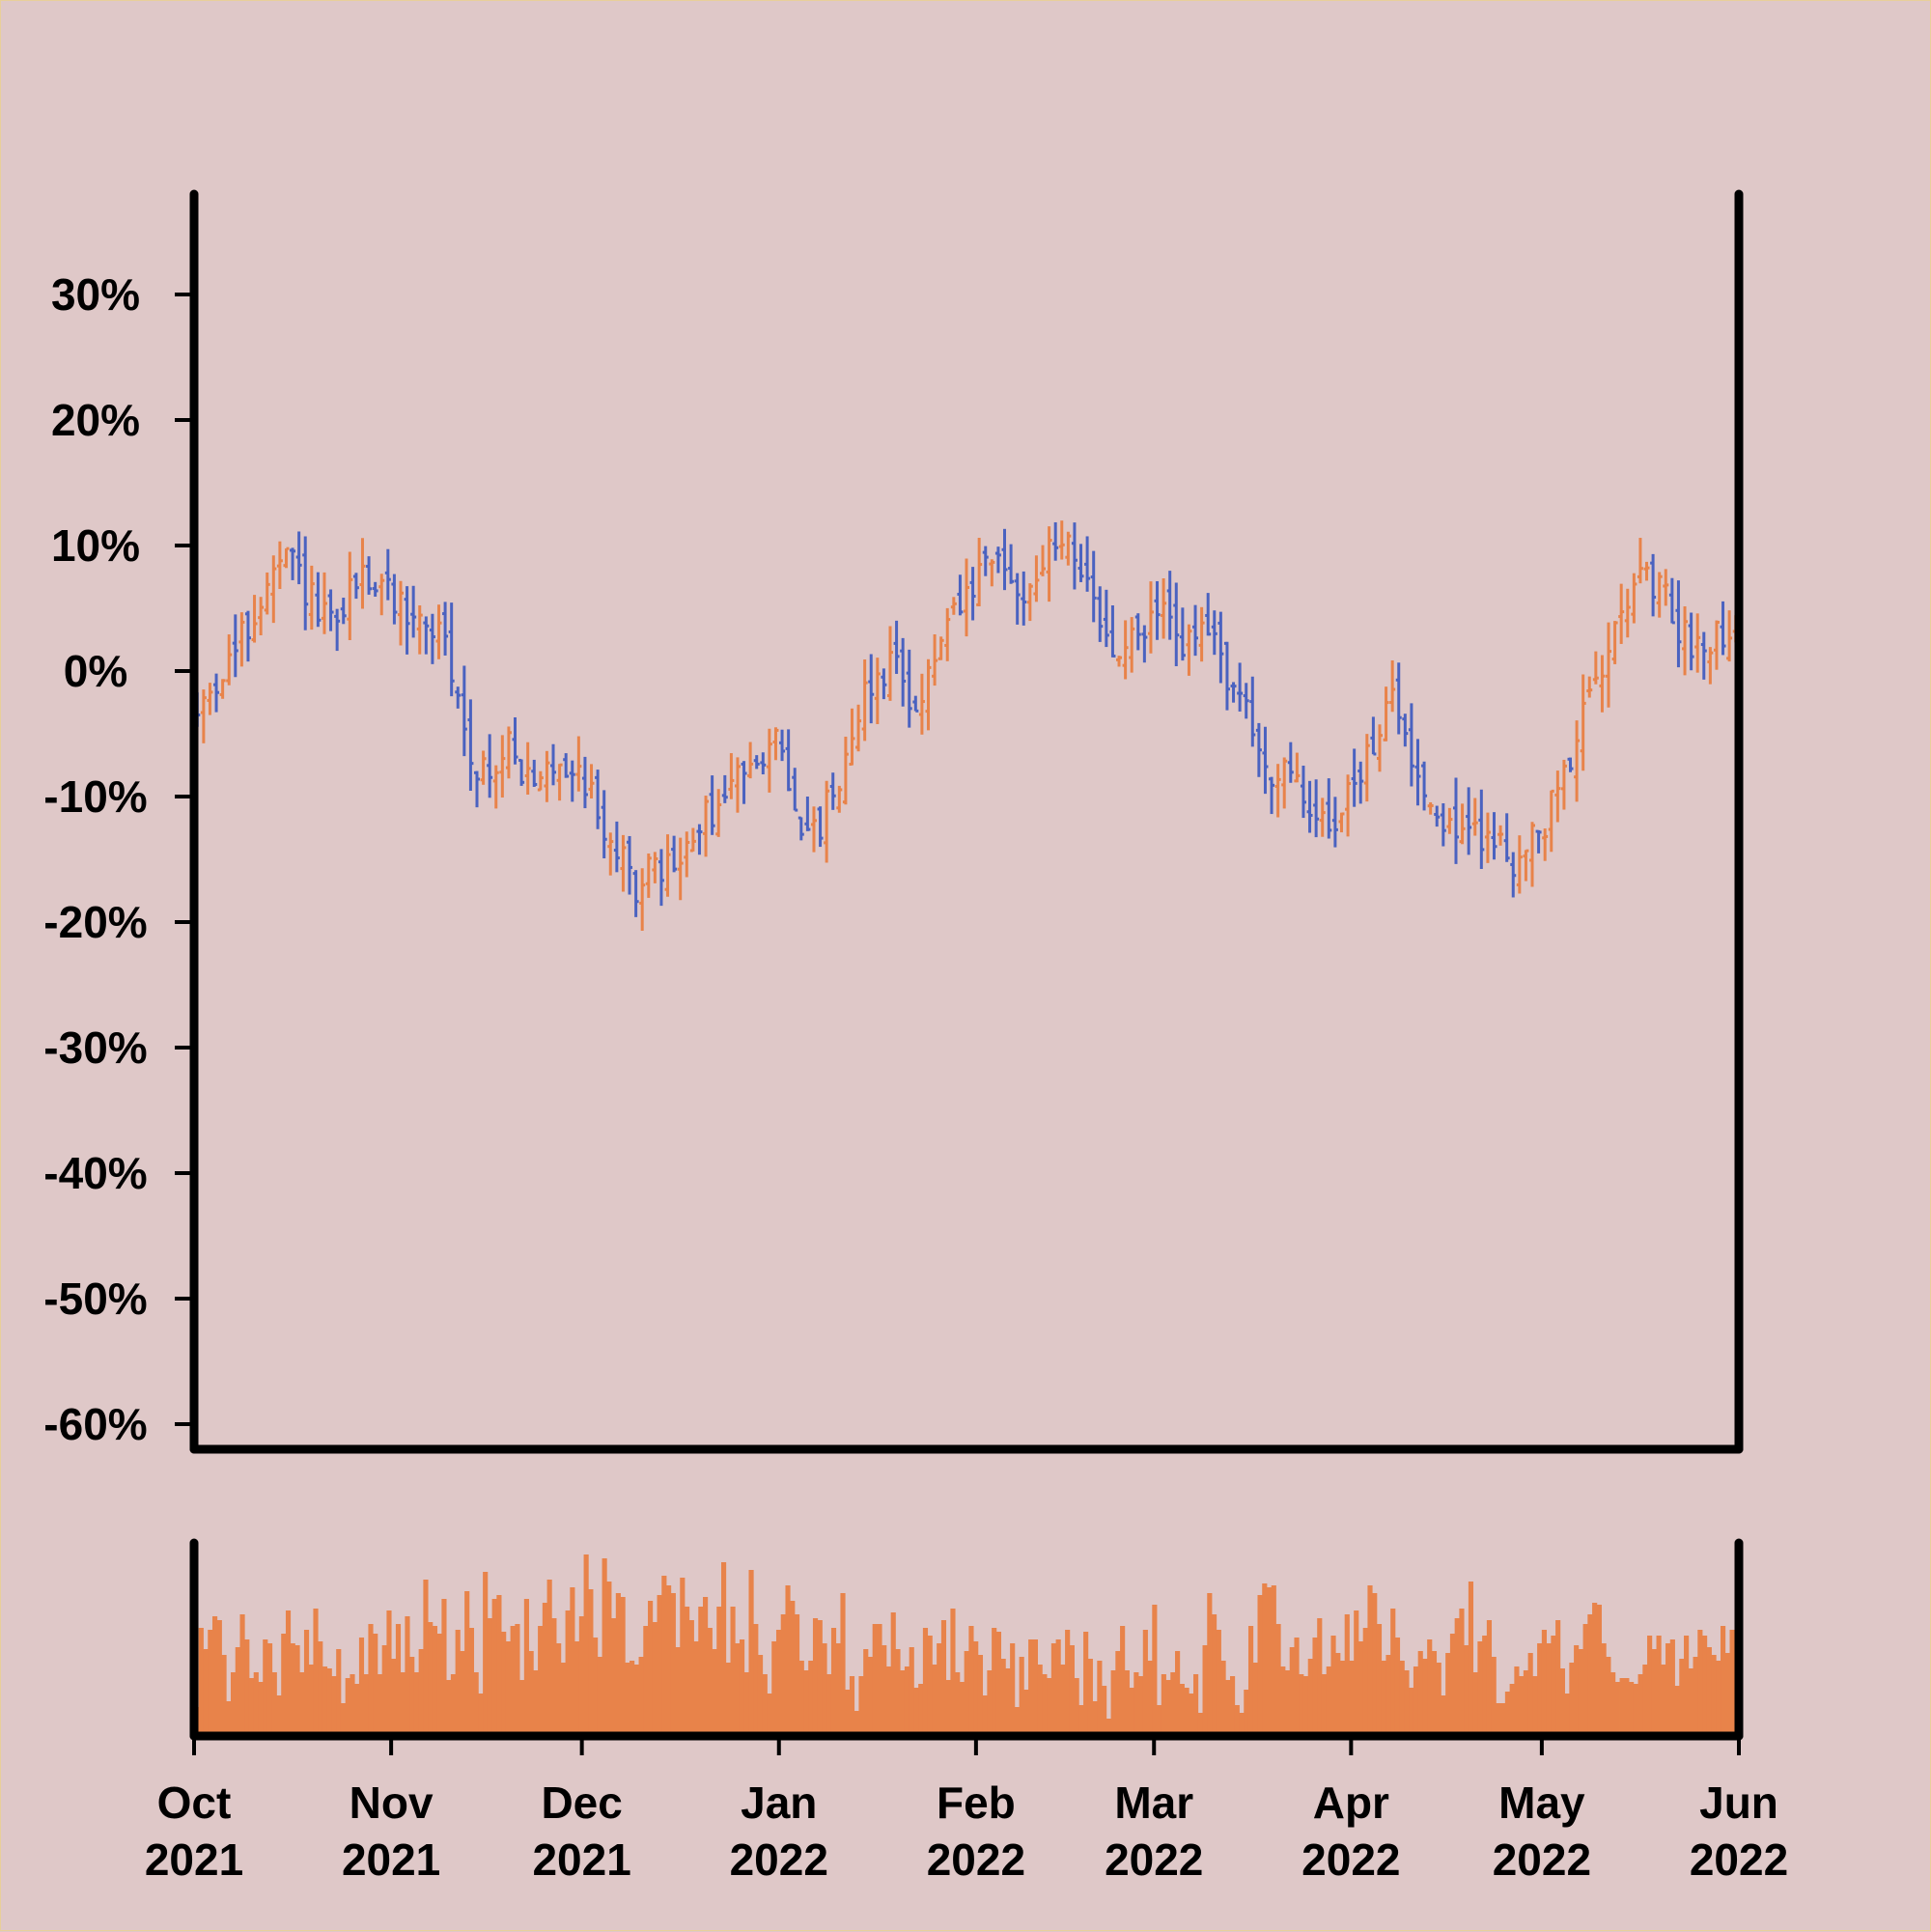  What do you see at coordinates (95, 1299) in the screenshot?
I see `y-tick-label: -50%` at bounding box center [95, 1299].